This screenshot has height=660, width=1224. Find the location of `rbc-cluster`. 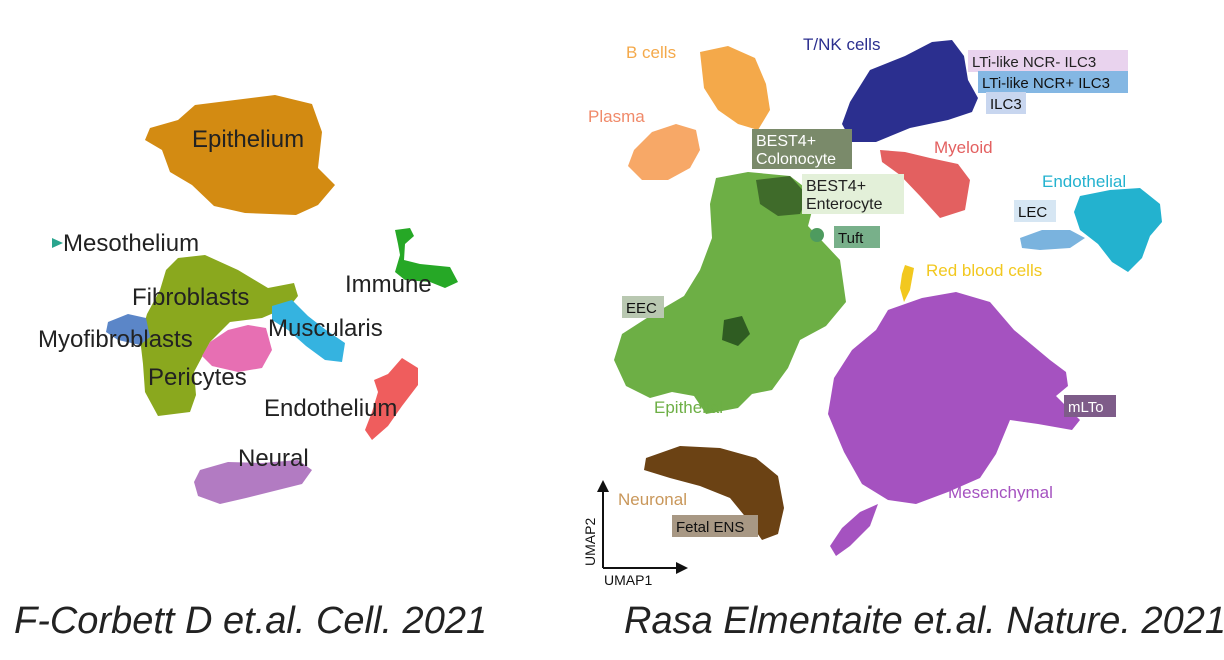

rbc-cluster is located at coordinates (907, 283).